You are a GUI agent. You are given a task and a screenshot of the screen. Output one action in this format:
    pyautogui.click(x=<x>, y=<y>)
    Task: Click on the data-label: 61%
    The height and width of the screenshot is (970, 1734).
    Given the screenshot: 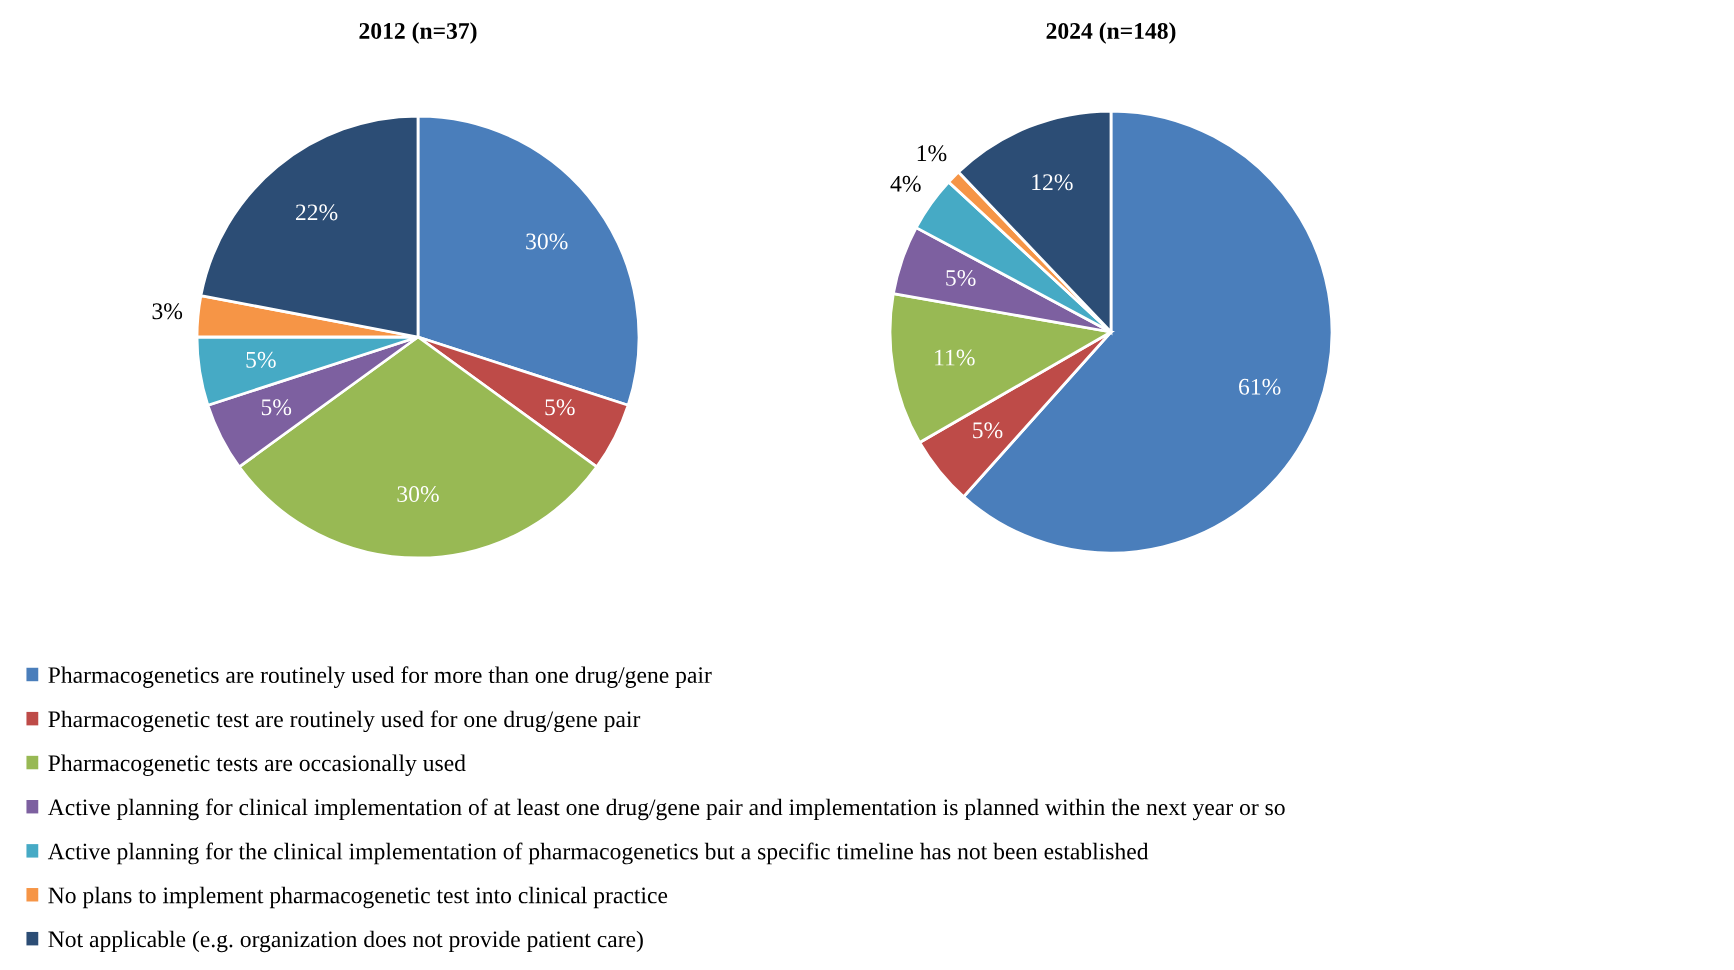 What is the action you would take?
    pyautogui.click(x=1260, y=386)
    